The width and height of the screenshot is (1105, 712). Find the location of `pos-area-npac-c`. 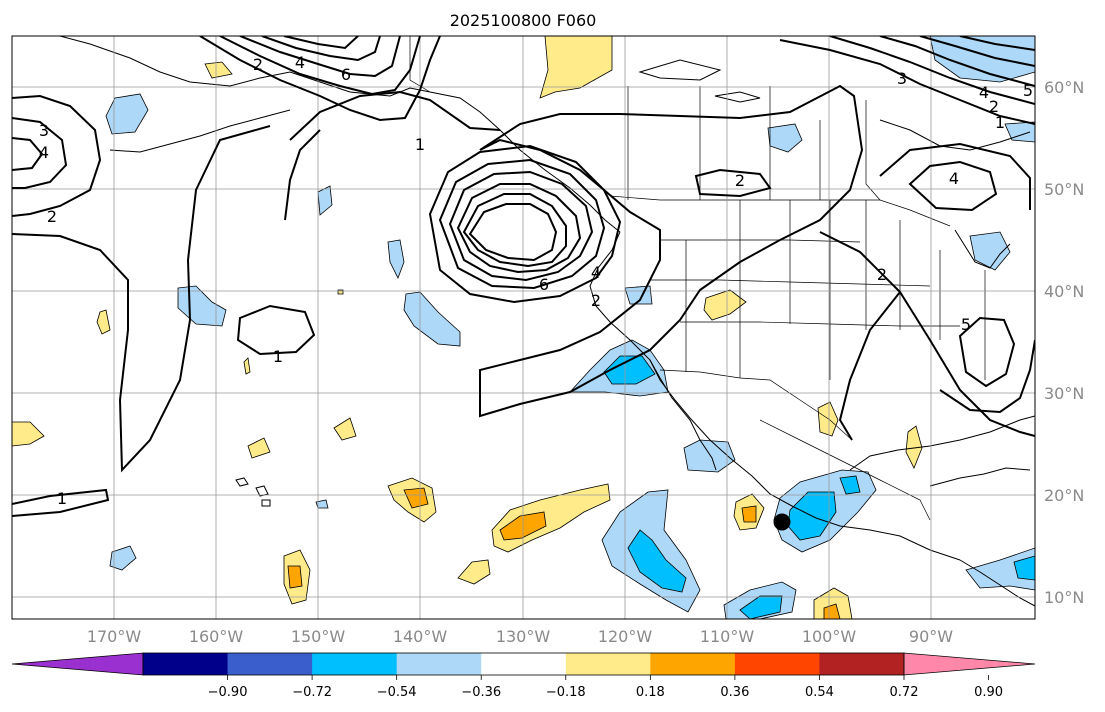

pos-area-npac-c is located at coordinates (345, 429).